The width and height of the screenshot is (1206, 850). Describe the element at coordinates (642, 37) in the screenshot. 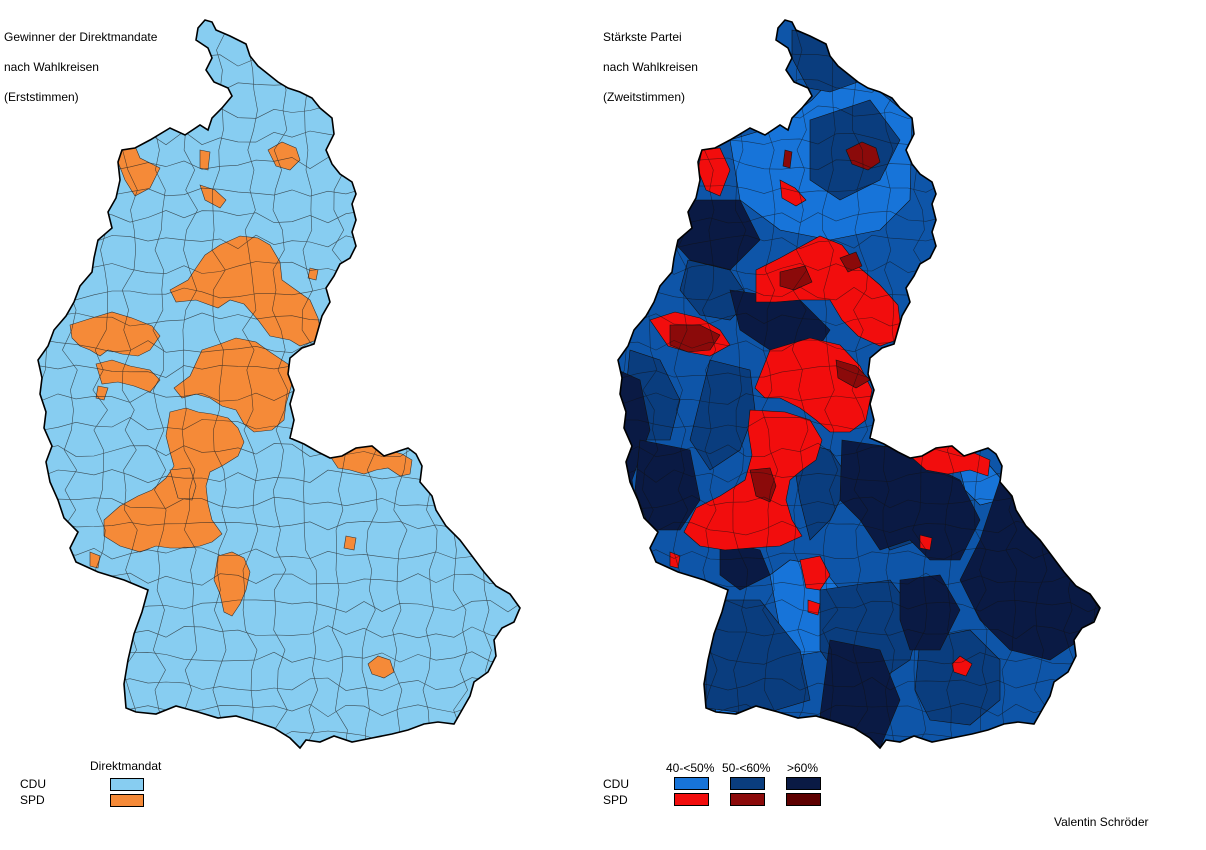

I see `right-title-line-1: Stärkste Partei` at that location.